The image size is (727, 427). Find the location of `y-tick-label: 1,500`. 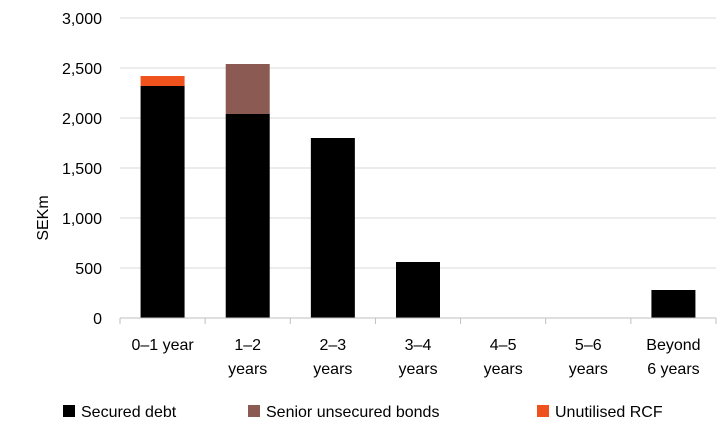

y-tick-label: 1,500 is located at coordinates (82, 169).